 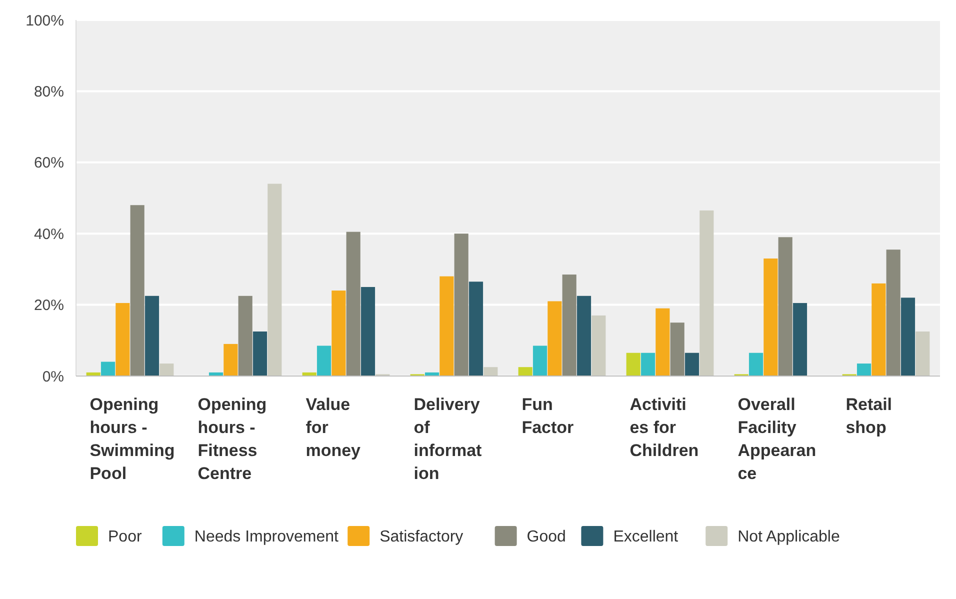 What do you see at coordinates (125, 537) in the screenshot?
I see `legend-label: Poor` at bounding box center [125, 537].